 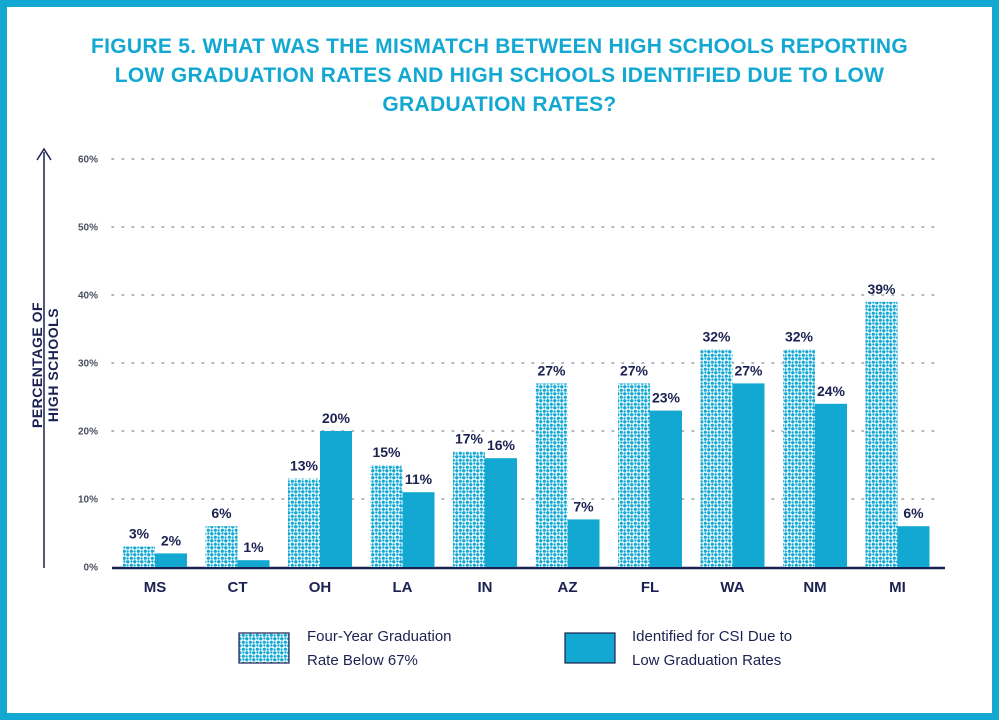 What do you see at coordinates (264, 648) in the screenshot?
I see `legend-swatch-graduation` at bounding box center [264, 648].